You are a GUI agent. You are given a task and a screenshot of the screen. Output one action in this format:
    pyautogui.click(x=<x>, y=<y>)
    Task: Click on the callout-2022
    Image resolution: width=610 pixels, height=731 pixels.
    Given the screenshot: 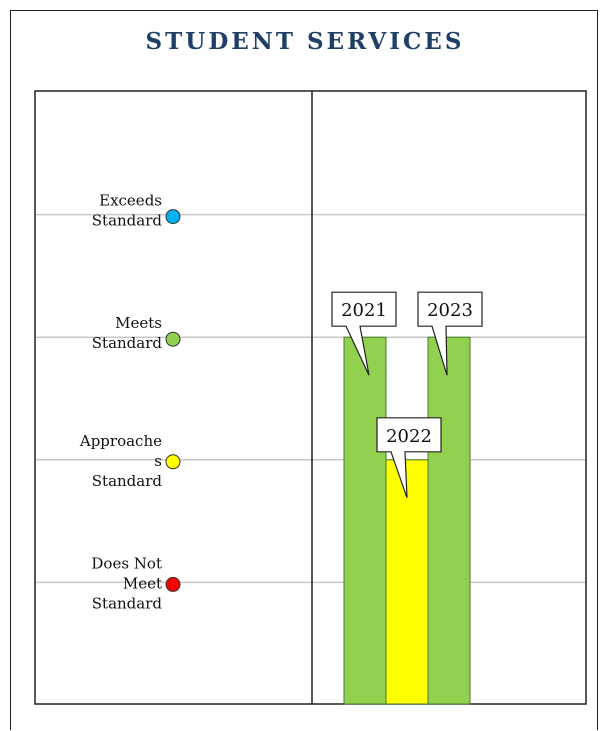 What is the action you would take?
    pyautogui.click(x=409, y=457)
    